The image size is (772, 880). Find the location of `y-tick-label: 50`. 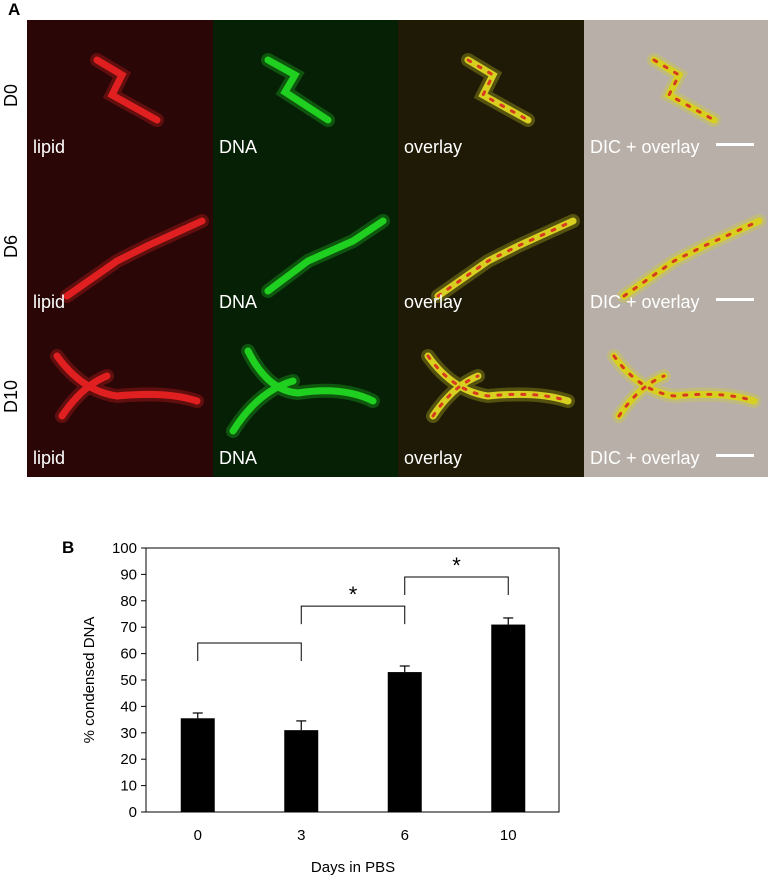

y-tick-label: 50 is located at coordinates (128, 680).